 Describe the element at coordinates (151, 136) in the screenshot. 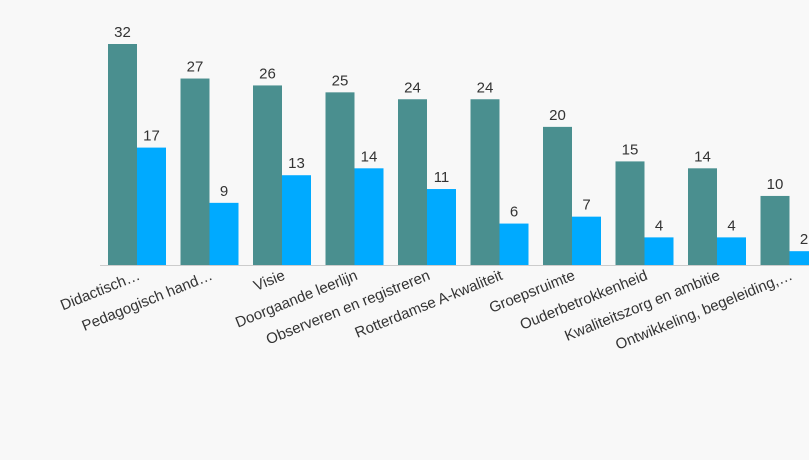

I see `value-label-secondary-1: 17` at that location.